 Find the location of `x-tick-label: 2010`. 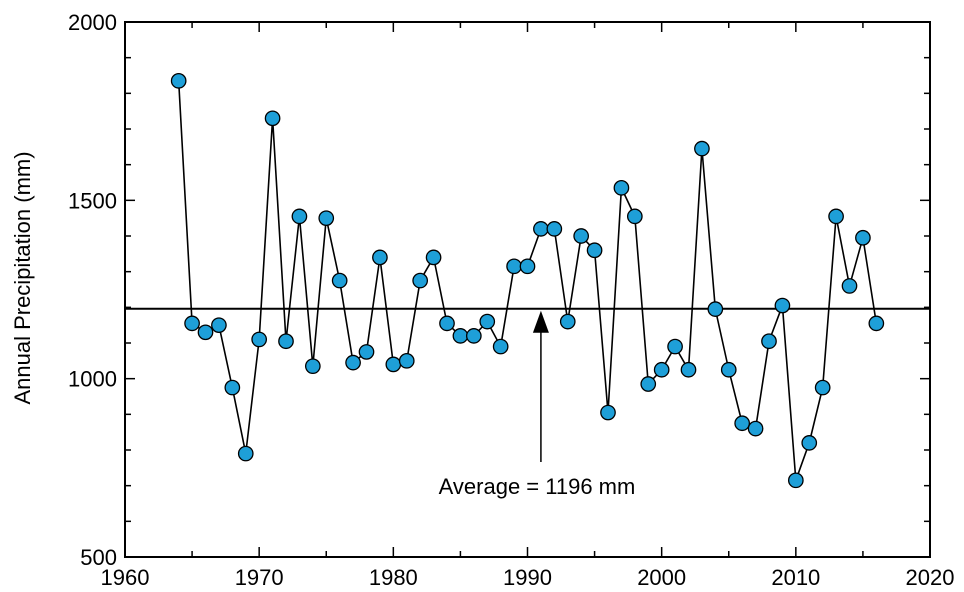

x-tick-label: 2010 is located at coordinates (795, 577).